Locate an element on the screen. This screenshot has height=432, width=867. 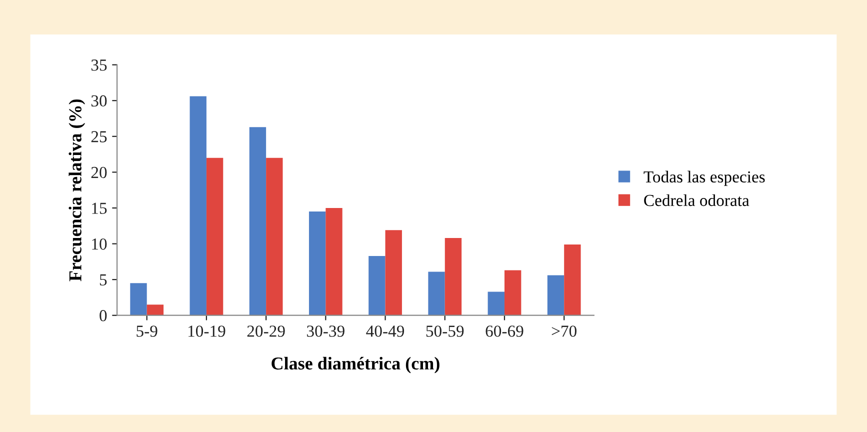
x-tick-label: >70 is located at coordinates (564, 331).